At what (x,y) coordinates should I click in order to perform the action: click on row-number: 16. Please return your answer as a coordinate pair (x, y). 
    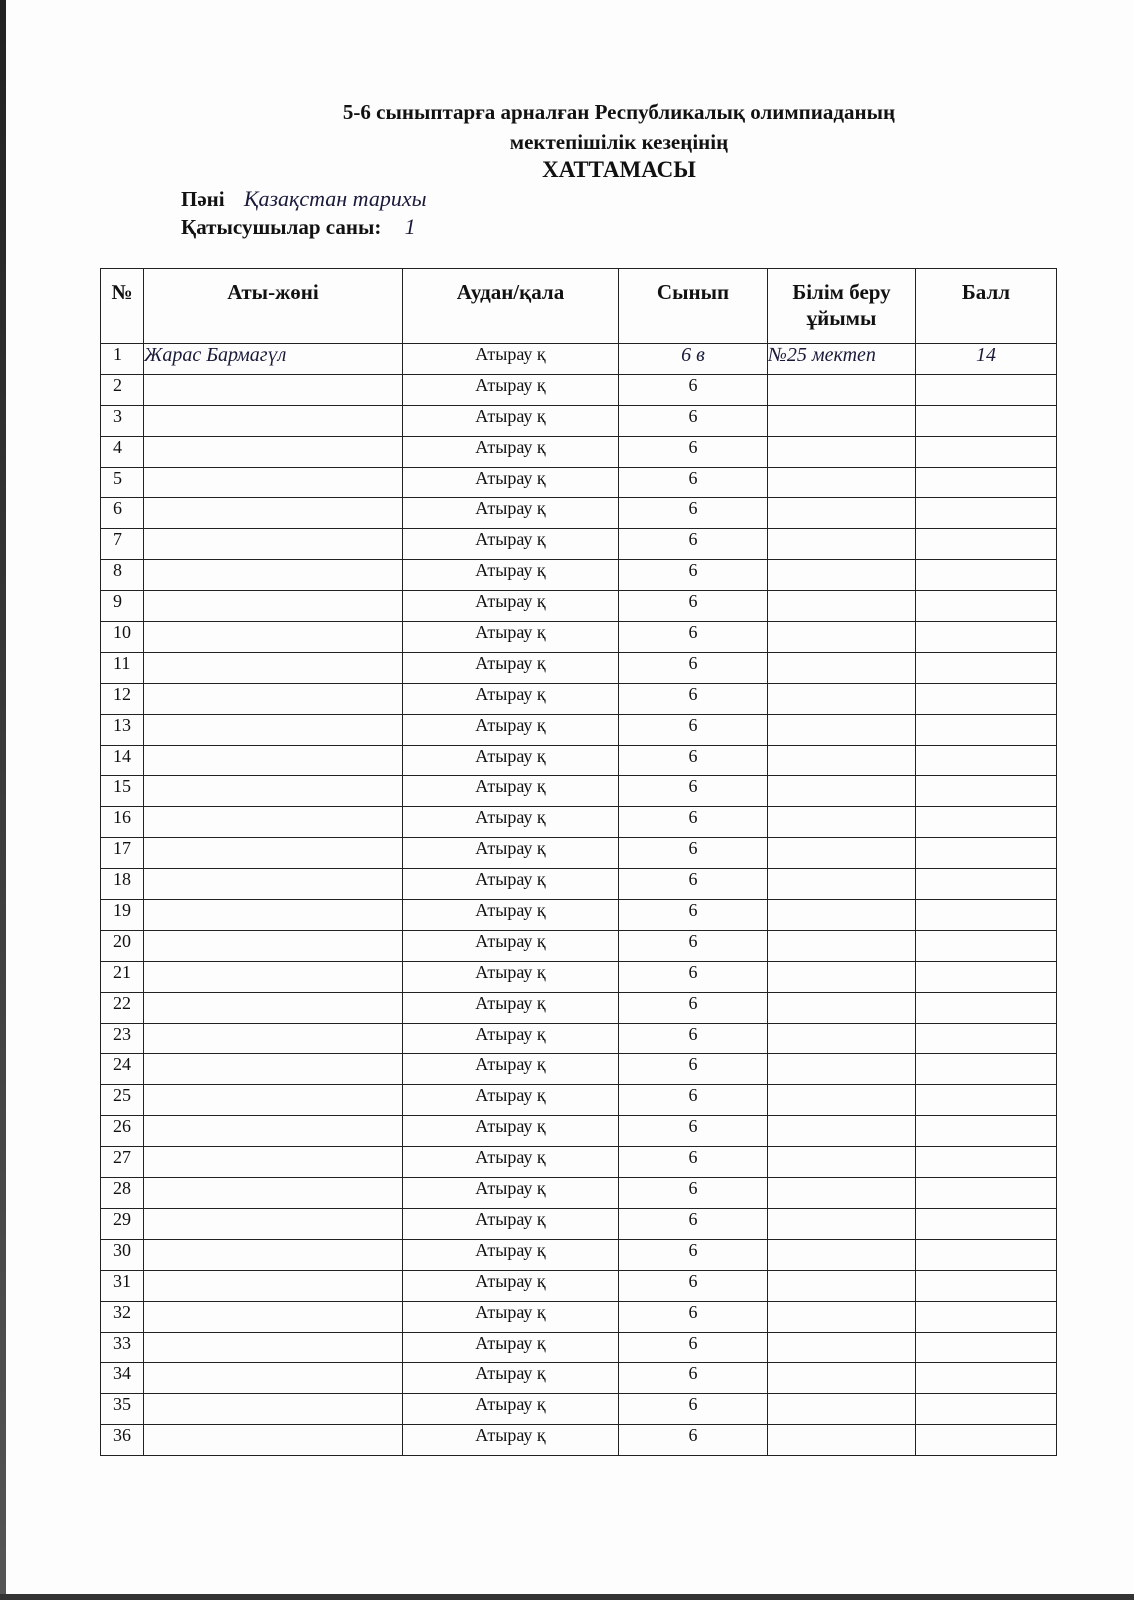
    Looking at the image, I should click on (122, 822).